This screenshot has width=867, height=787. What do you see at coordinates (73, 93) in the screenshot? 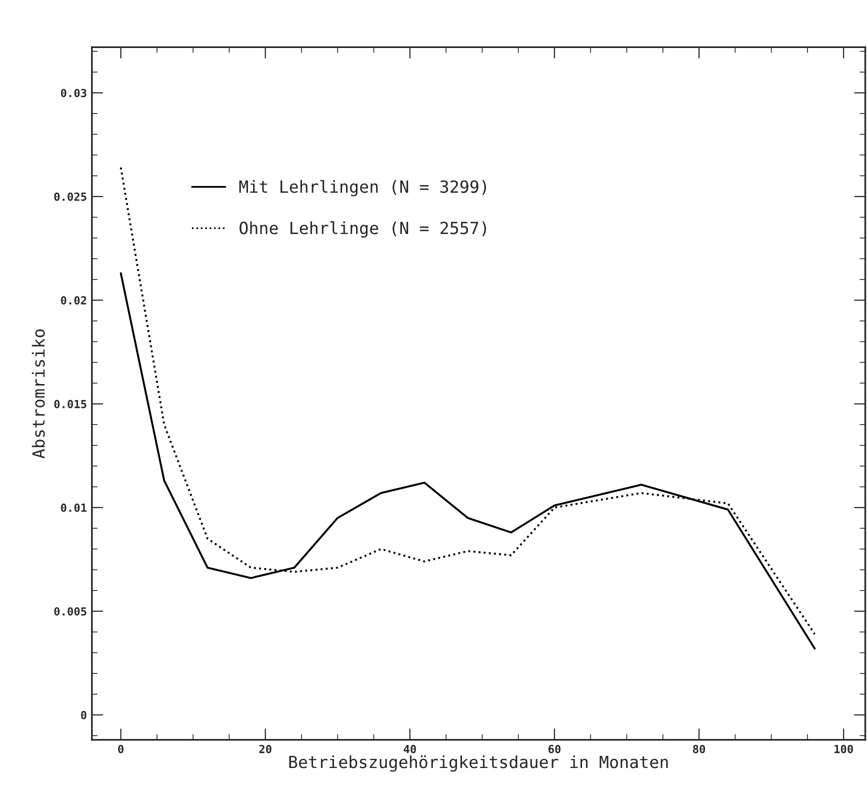
I see `y-tick-label: 0.03` at bounding box center [73, 93].